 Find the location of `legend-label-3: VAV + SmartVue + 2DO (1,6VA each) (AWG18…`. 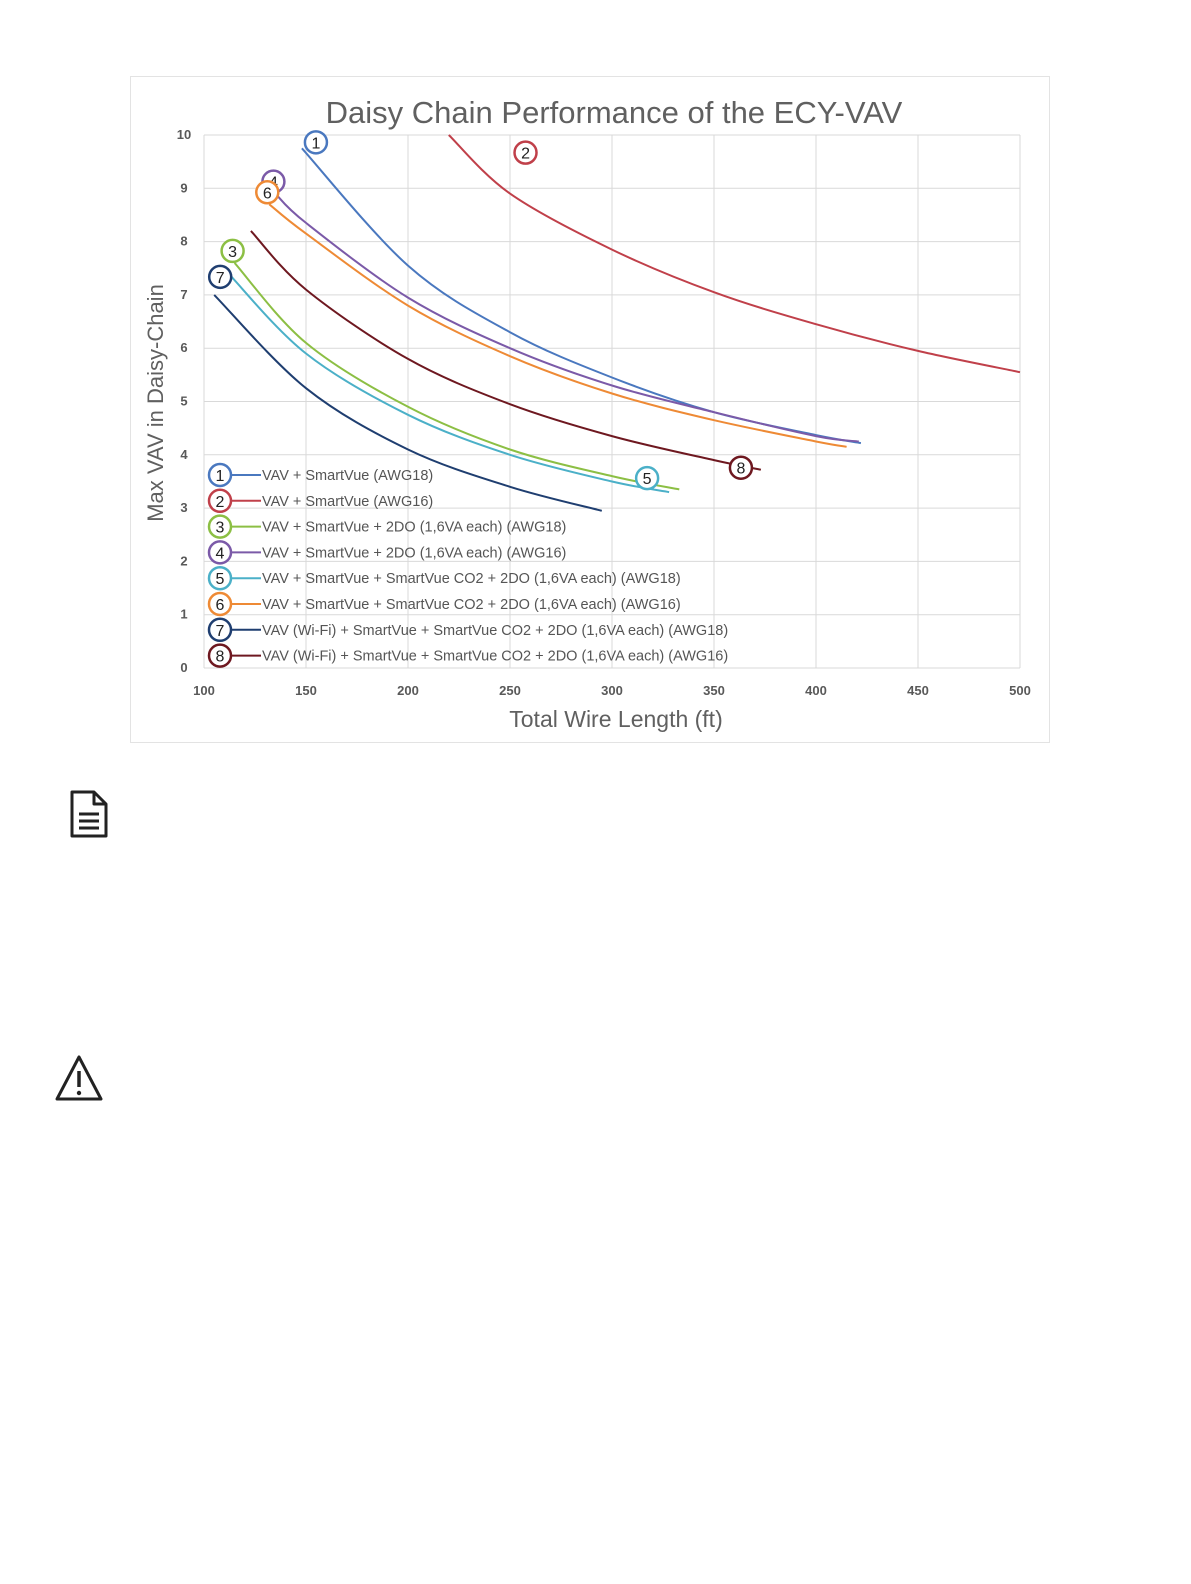

legend-label-3: VAV + SmartVue + 2DO (1,6VA each) (AWG18… is located at coordinates (414, 528).